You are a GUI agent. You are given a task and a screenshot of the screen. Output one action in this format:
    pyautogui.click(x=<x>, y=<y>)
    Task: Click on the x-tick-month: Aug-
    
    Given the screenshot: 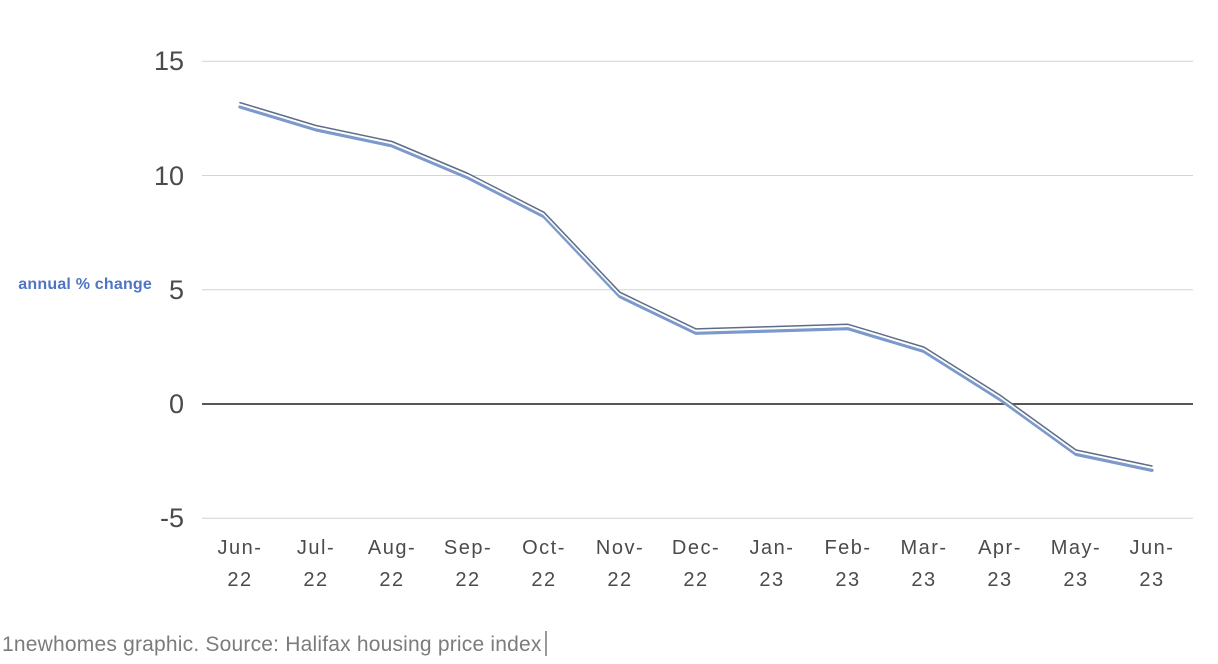 What is the action you would take?
    pyautogui.click(x=392, y=548)
    